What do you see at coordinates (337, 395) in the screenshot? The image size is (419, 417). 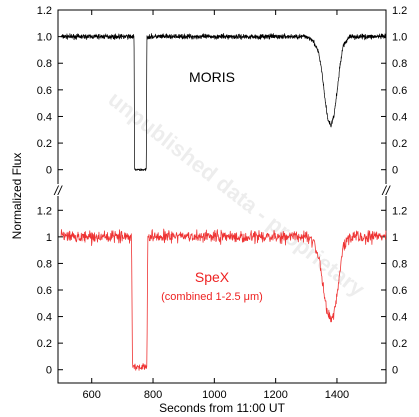 I see `x-tick-label: 1400` at bounding box center [337, 395].